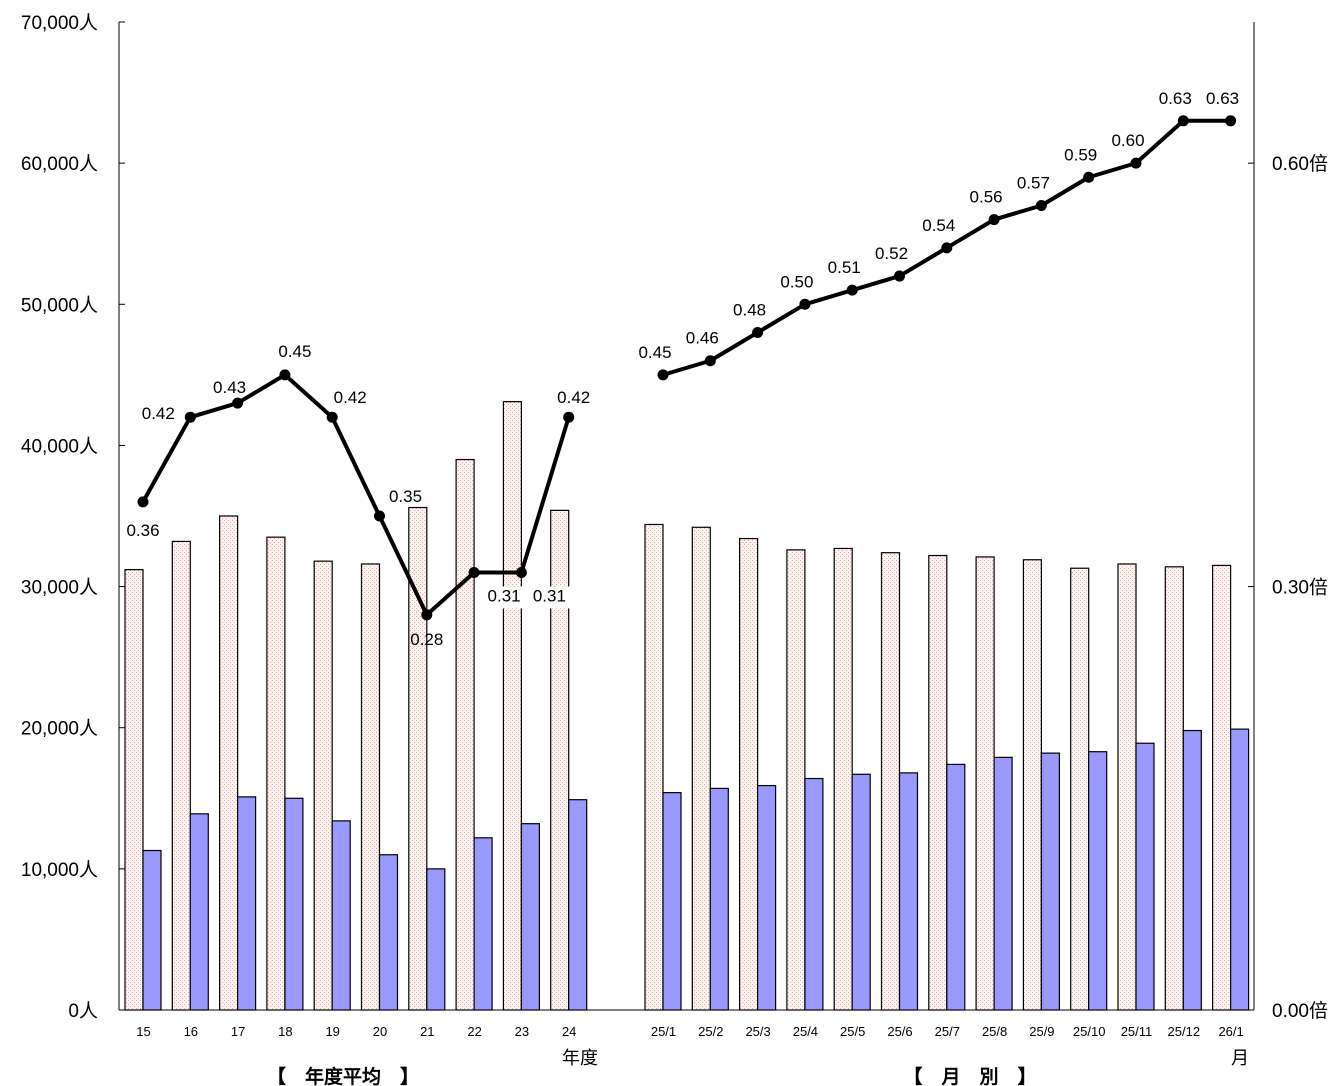  I want to click on x-tick-label: 23, so click(522, 1031).